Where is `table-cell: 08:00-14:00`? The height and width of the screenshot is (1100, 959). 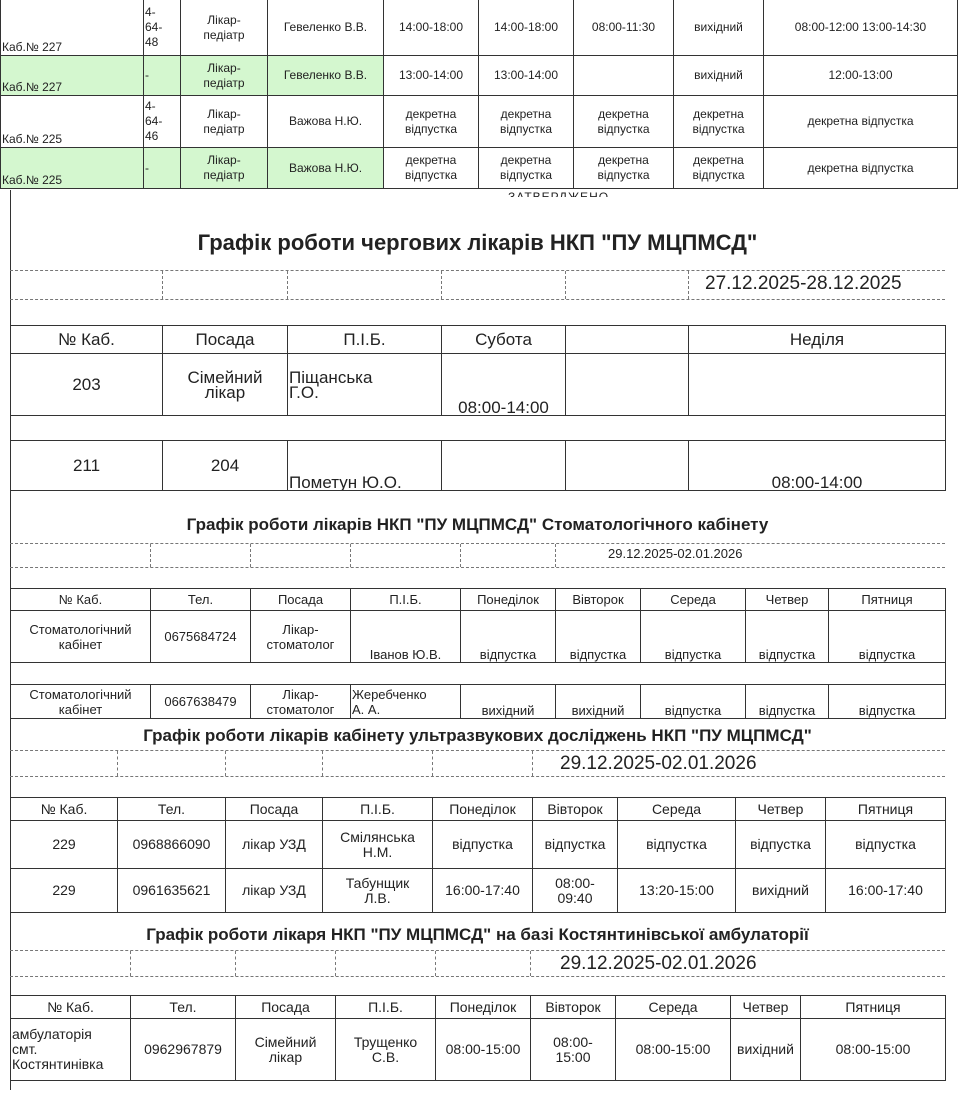
table-cell: 08:00-14:00 is located at coordinates (817, 465).